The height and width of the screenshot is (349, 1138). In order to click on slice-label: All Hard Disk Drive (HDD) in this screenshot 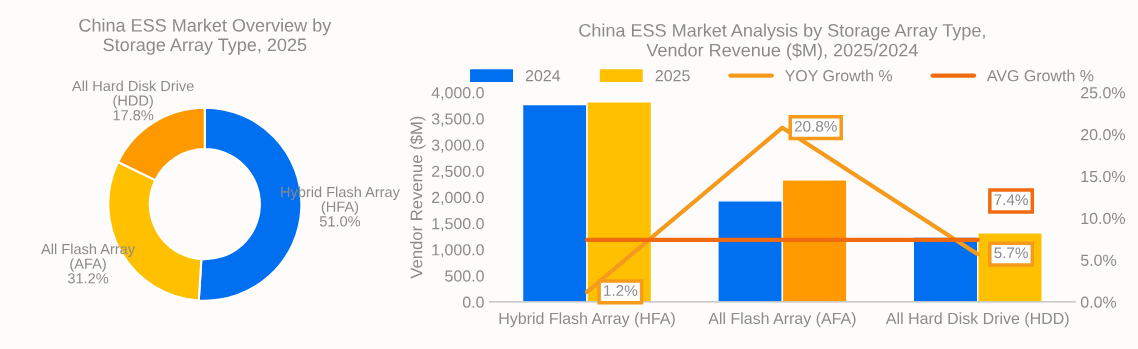, I will do `click(132, 94)`.